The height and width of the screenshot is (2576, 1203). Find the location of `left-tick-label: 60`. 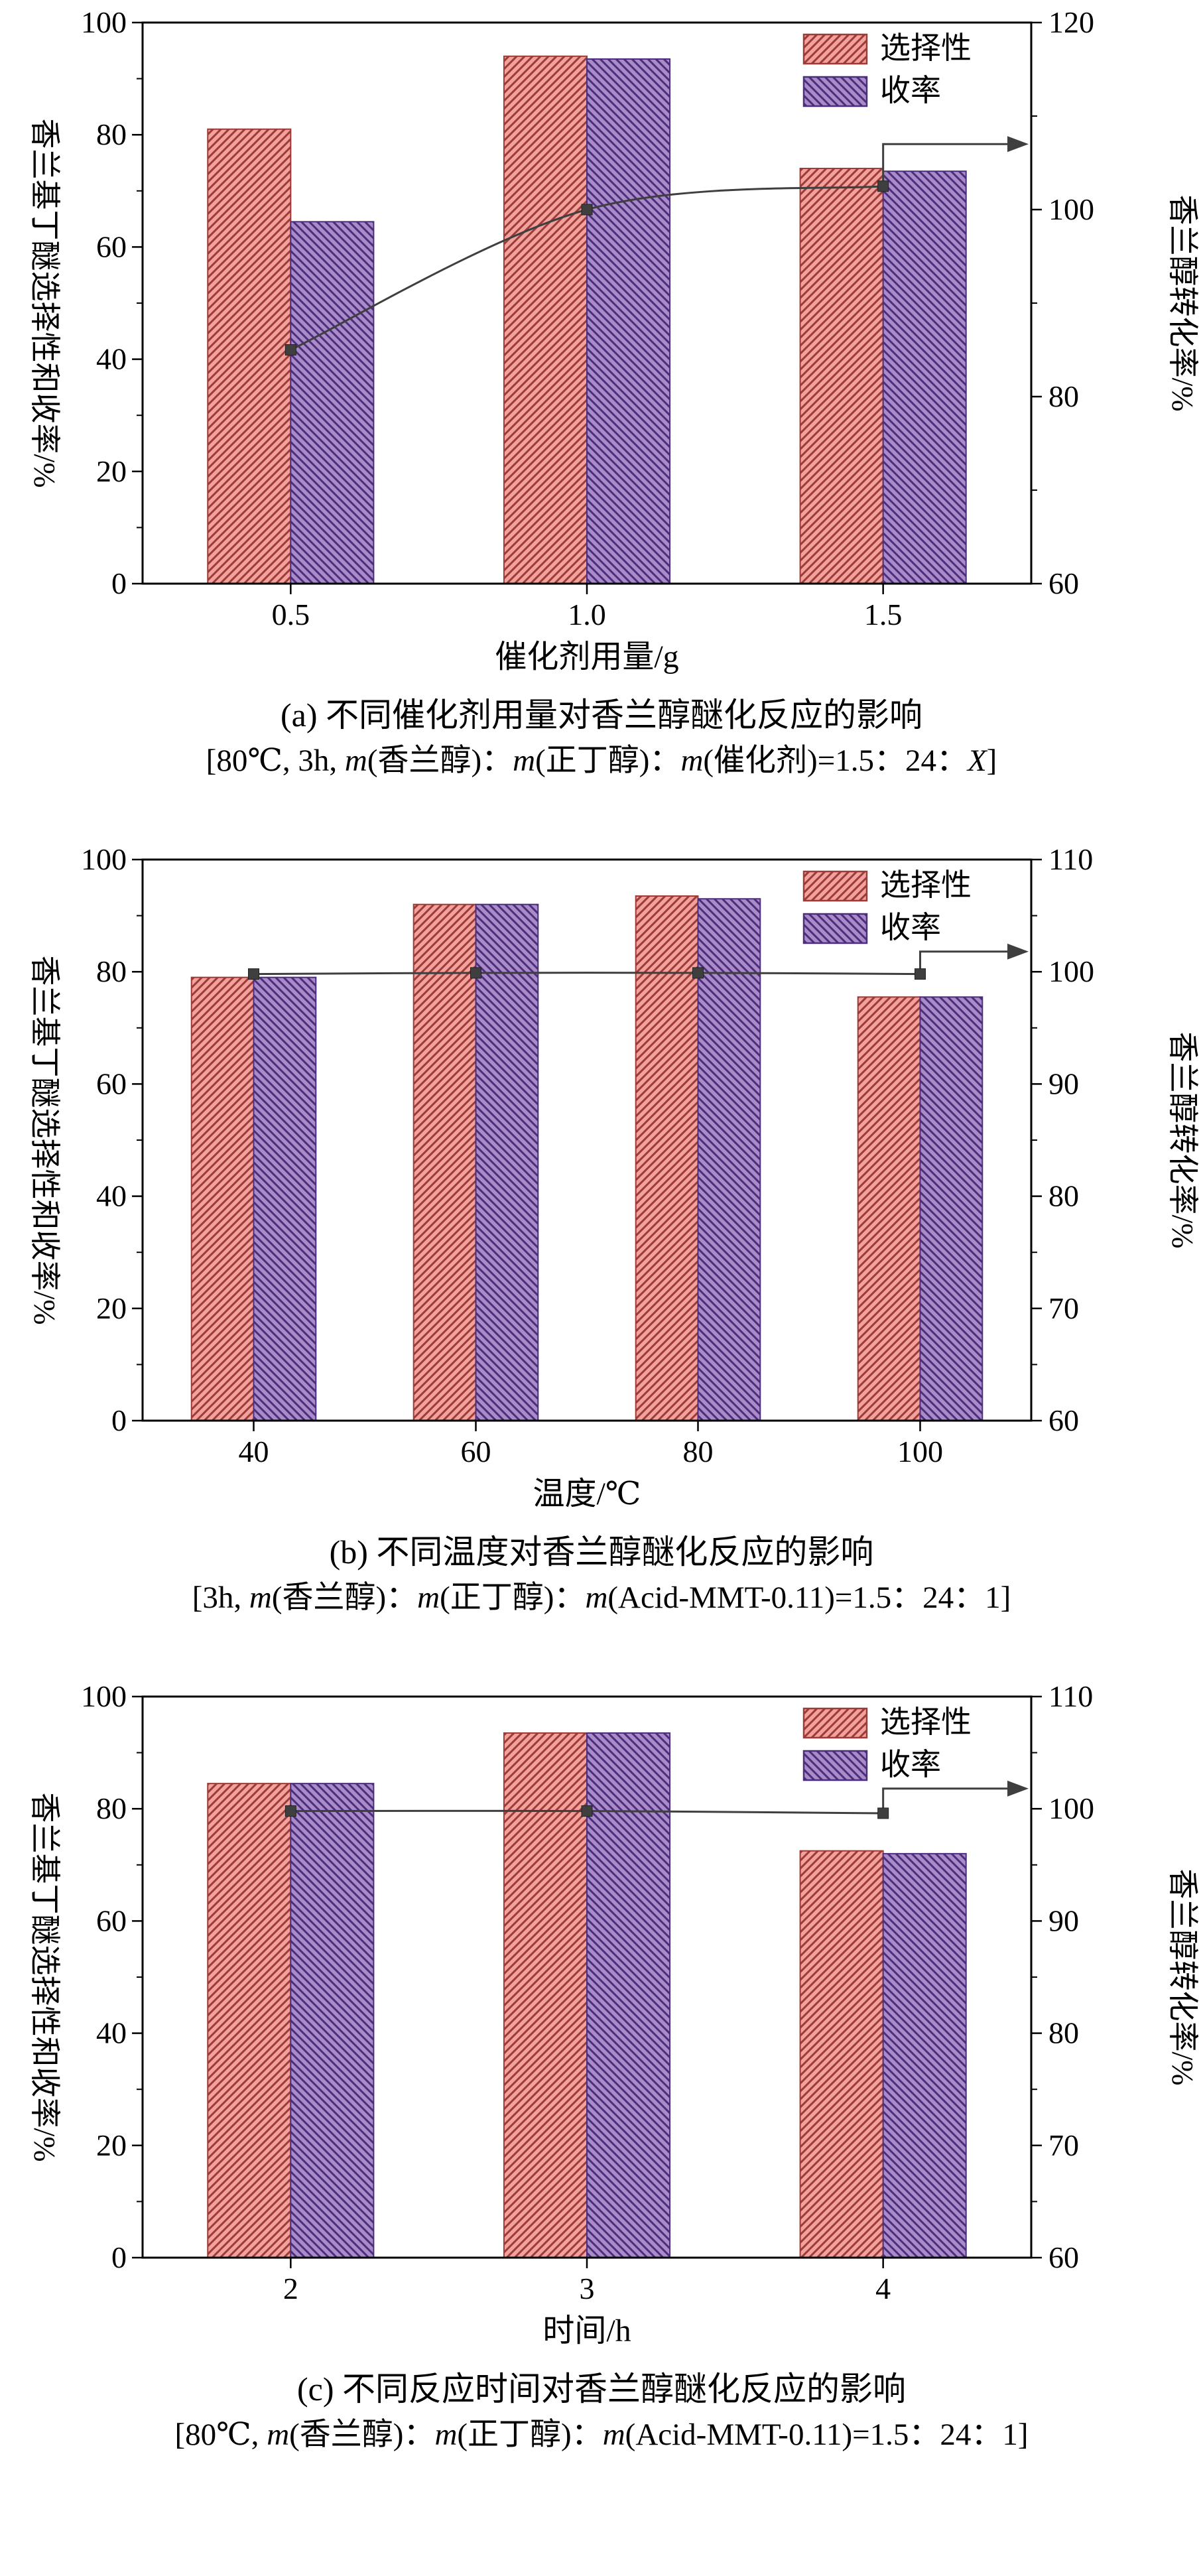

left-tick-label: 60 is located at coordinates (111, 1083).